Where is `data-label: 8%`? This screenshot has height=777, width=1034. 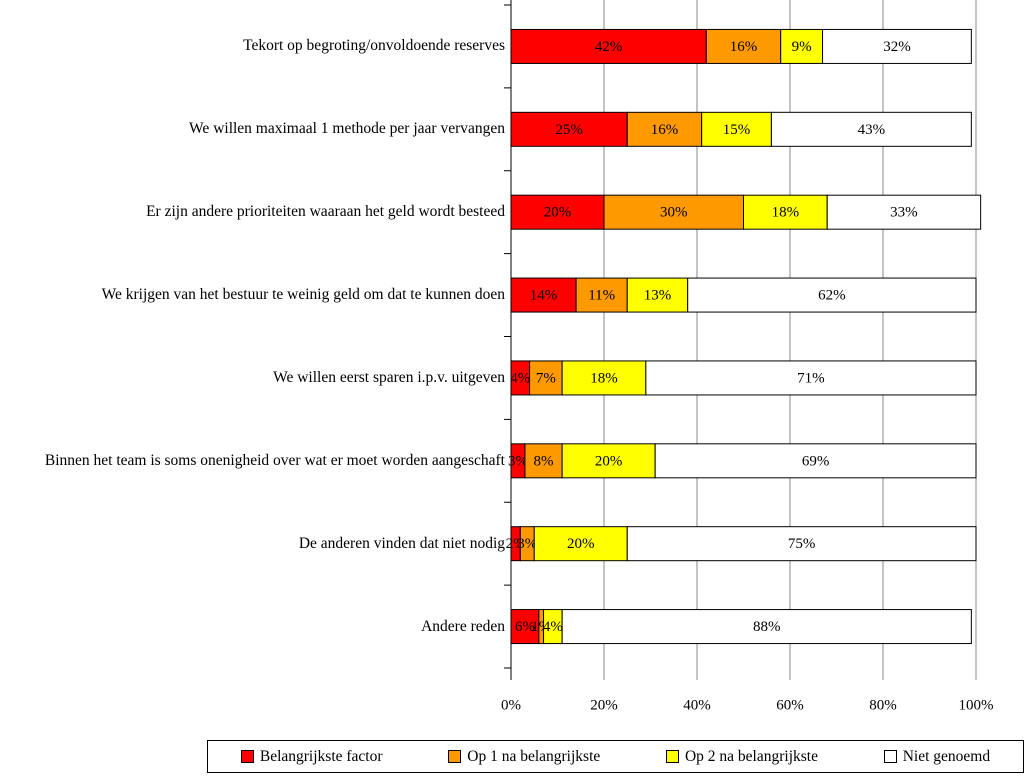 data-label: 8% is located at coordinates (544, 461).